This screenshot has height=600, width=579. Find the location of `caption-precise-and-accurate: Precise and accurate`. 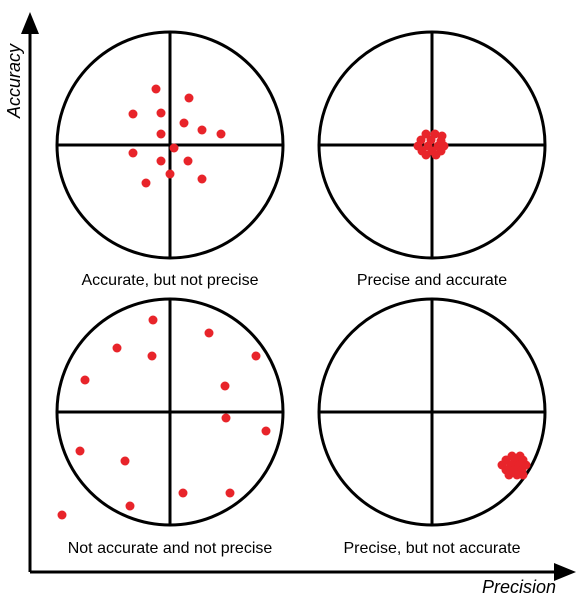

caption-precise-and-accurate: Precise and accurate is located at coordinates (432, 280).